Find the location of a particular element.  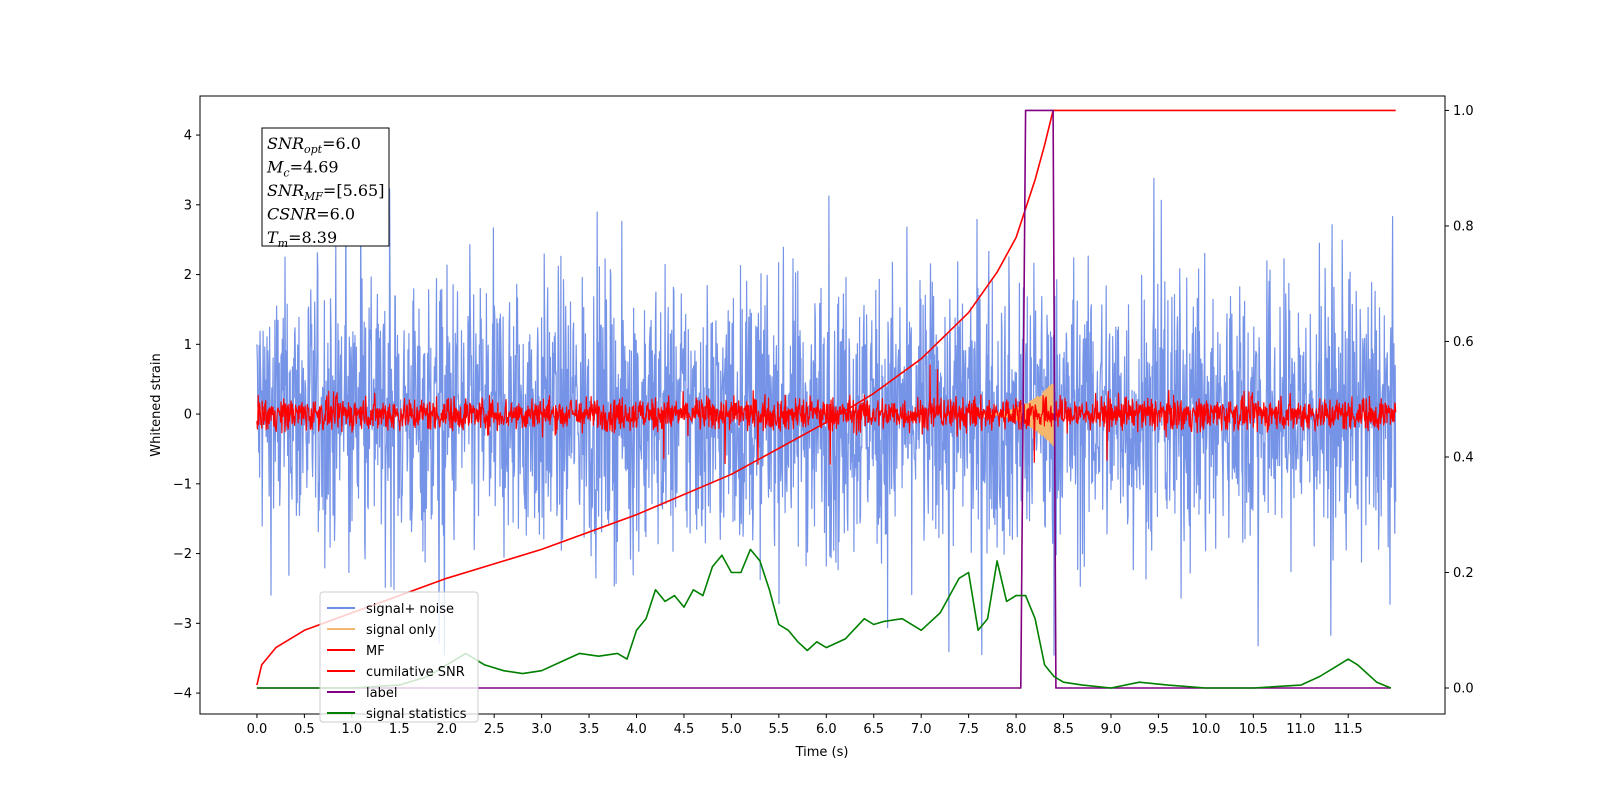

x-tick-label-8: 4.0 is located at coordinates (636, 729).